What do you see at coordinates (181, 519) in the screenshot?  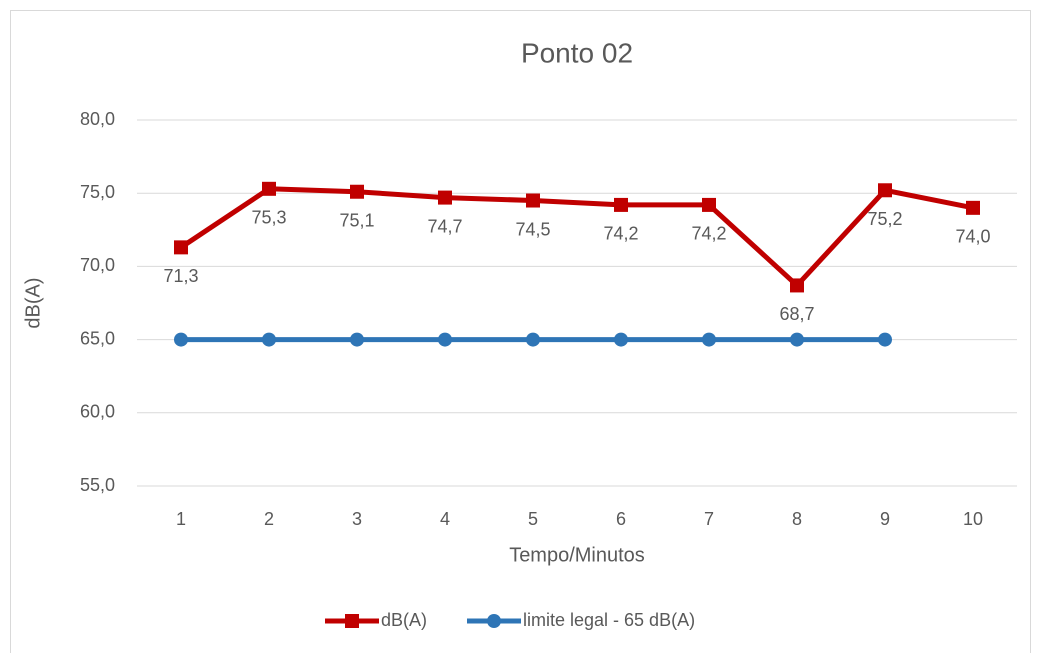 I see `x-tick-label: 1` at bounding box center [181, 519].